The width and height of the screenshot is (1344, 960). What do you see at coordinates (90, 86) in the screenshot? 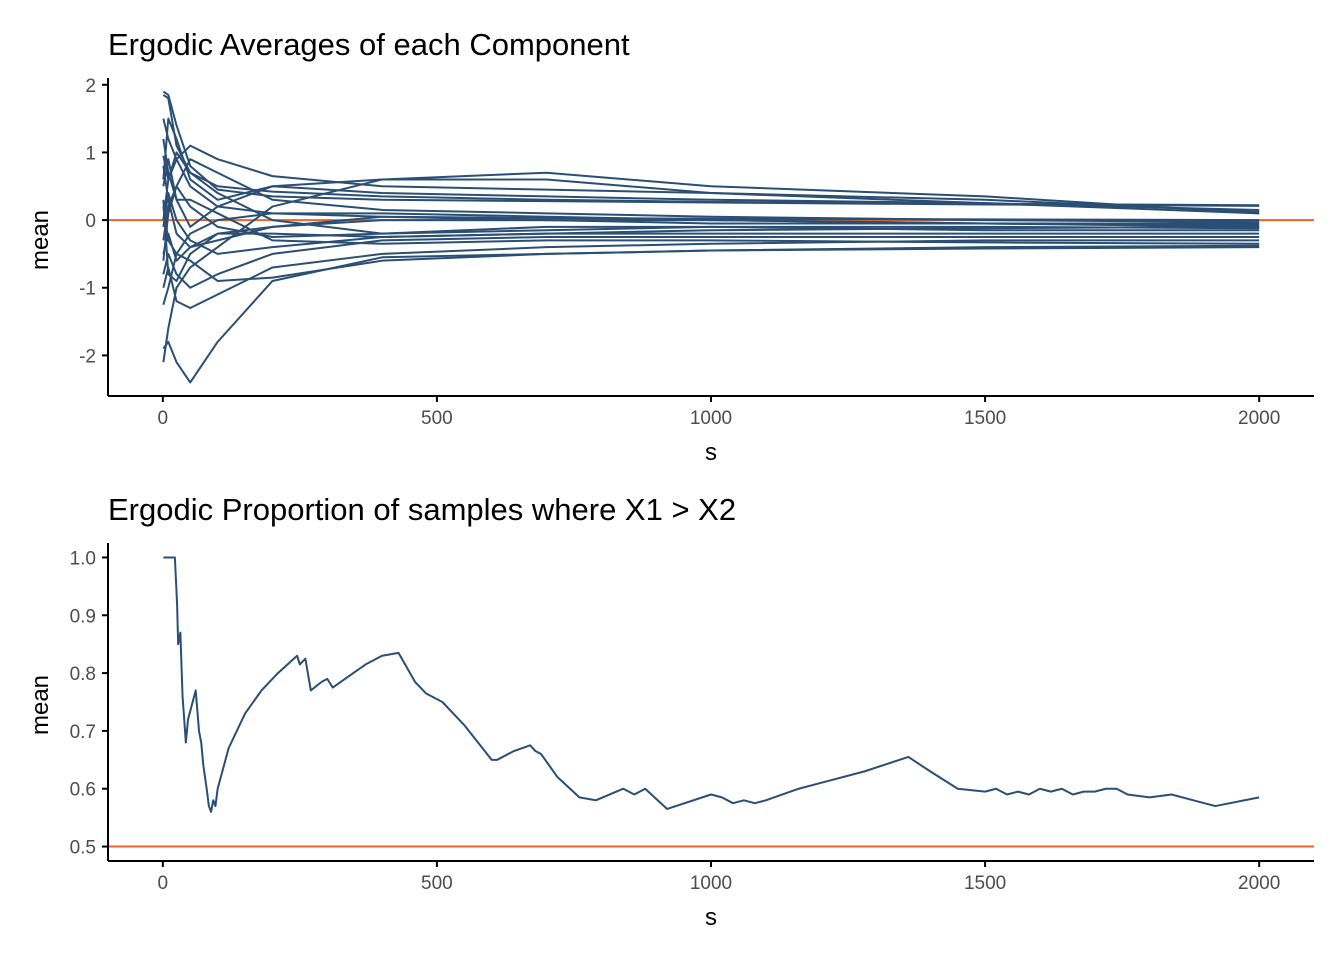
I see `y-tick-label: 2` at bounding box center [90, 86].